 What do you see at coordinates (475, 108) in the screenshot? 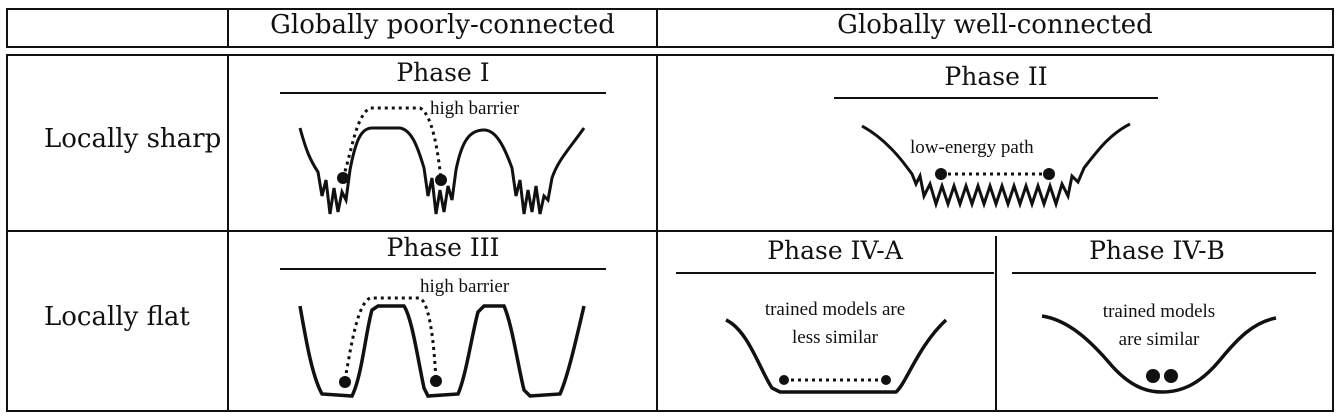
I see `phase-1-note: high barrier` at bounding box center [475, 108].